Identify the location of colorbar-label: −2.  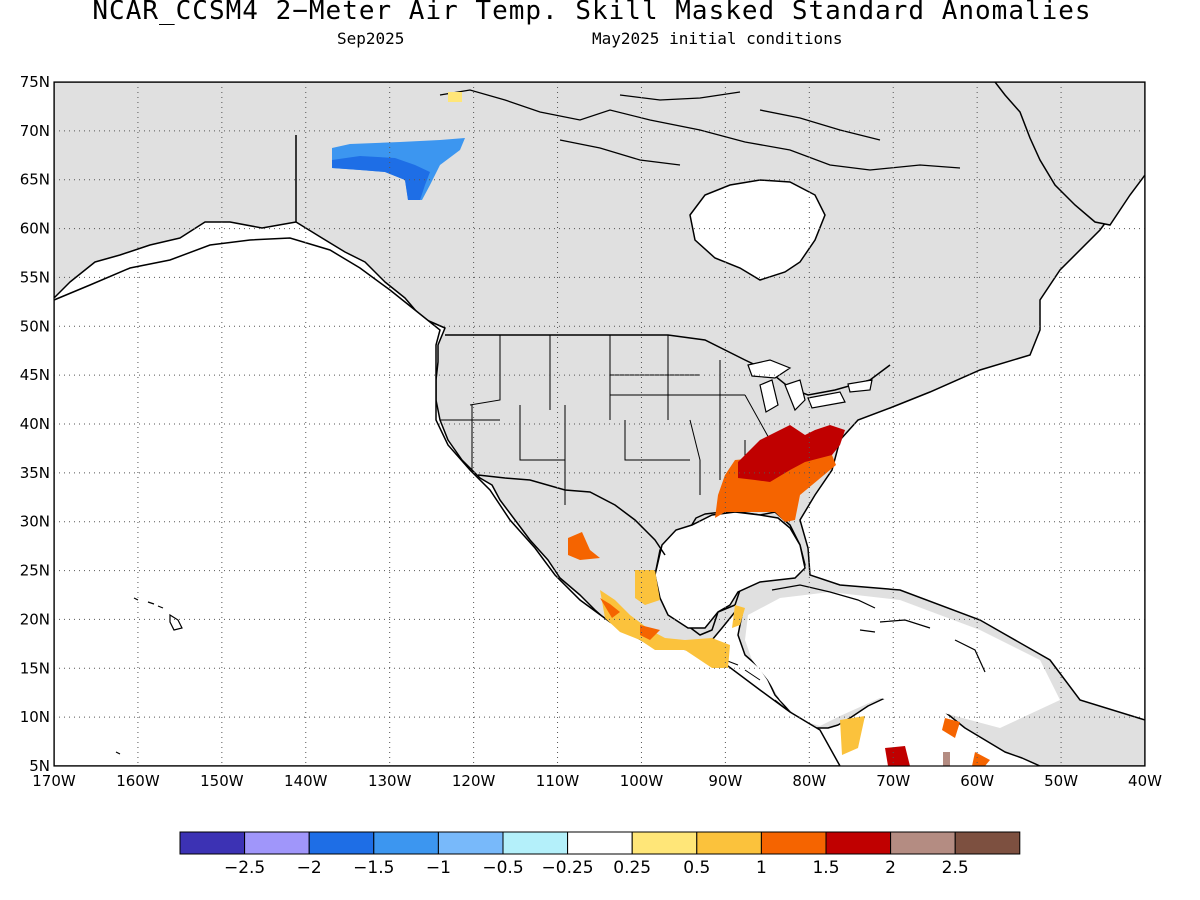
(309, 868).